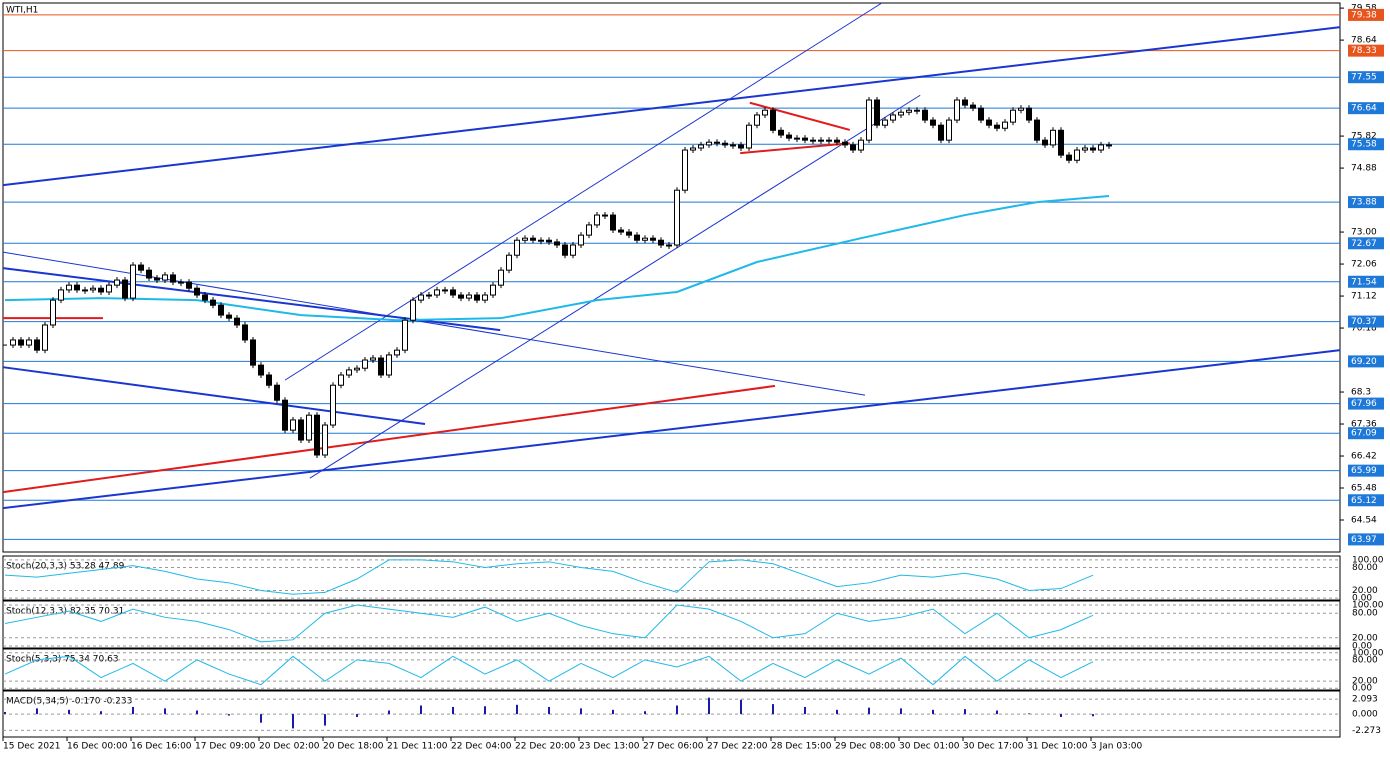  Describe the element at coordinates (1364, 9) in the screenshot. I see `y-tick-label: 79.58` at that location.